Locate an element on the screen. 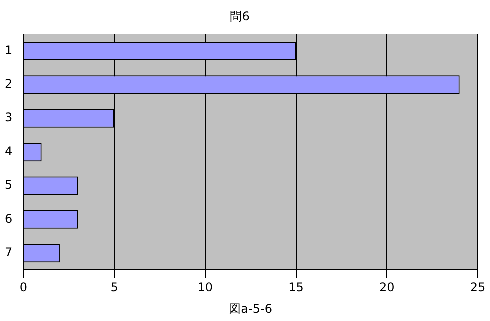  y-tick-label: 2 is located at coordinates (8, 84).